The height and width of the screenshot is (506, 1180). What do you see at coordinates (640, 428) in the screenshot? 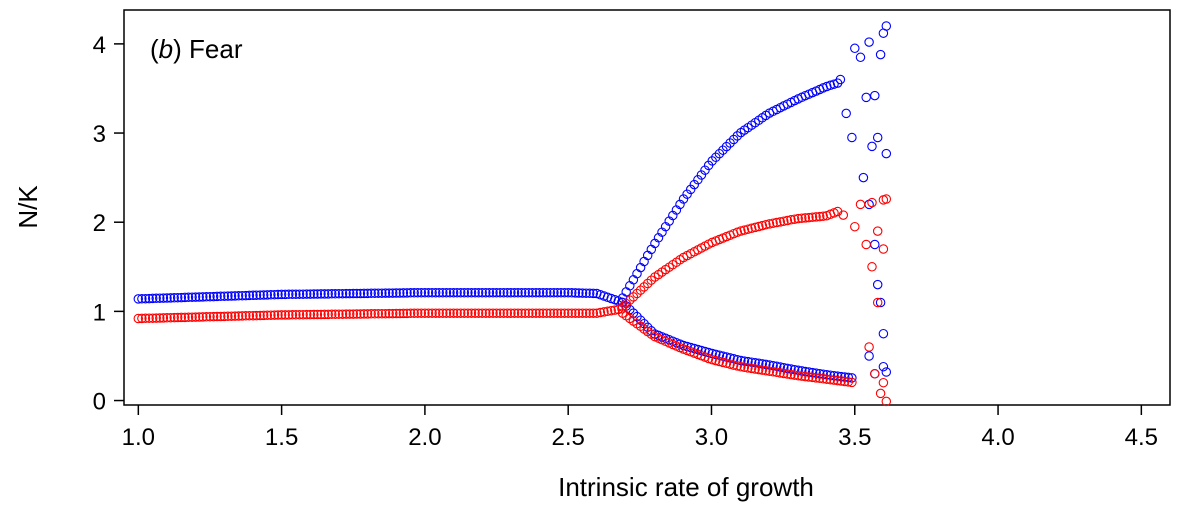
I see `x-axis: 1.0 1.5 2.0 2.5 3.0 3.5 4.0 4.5` at bounding box center [640, 428].